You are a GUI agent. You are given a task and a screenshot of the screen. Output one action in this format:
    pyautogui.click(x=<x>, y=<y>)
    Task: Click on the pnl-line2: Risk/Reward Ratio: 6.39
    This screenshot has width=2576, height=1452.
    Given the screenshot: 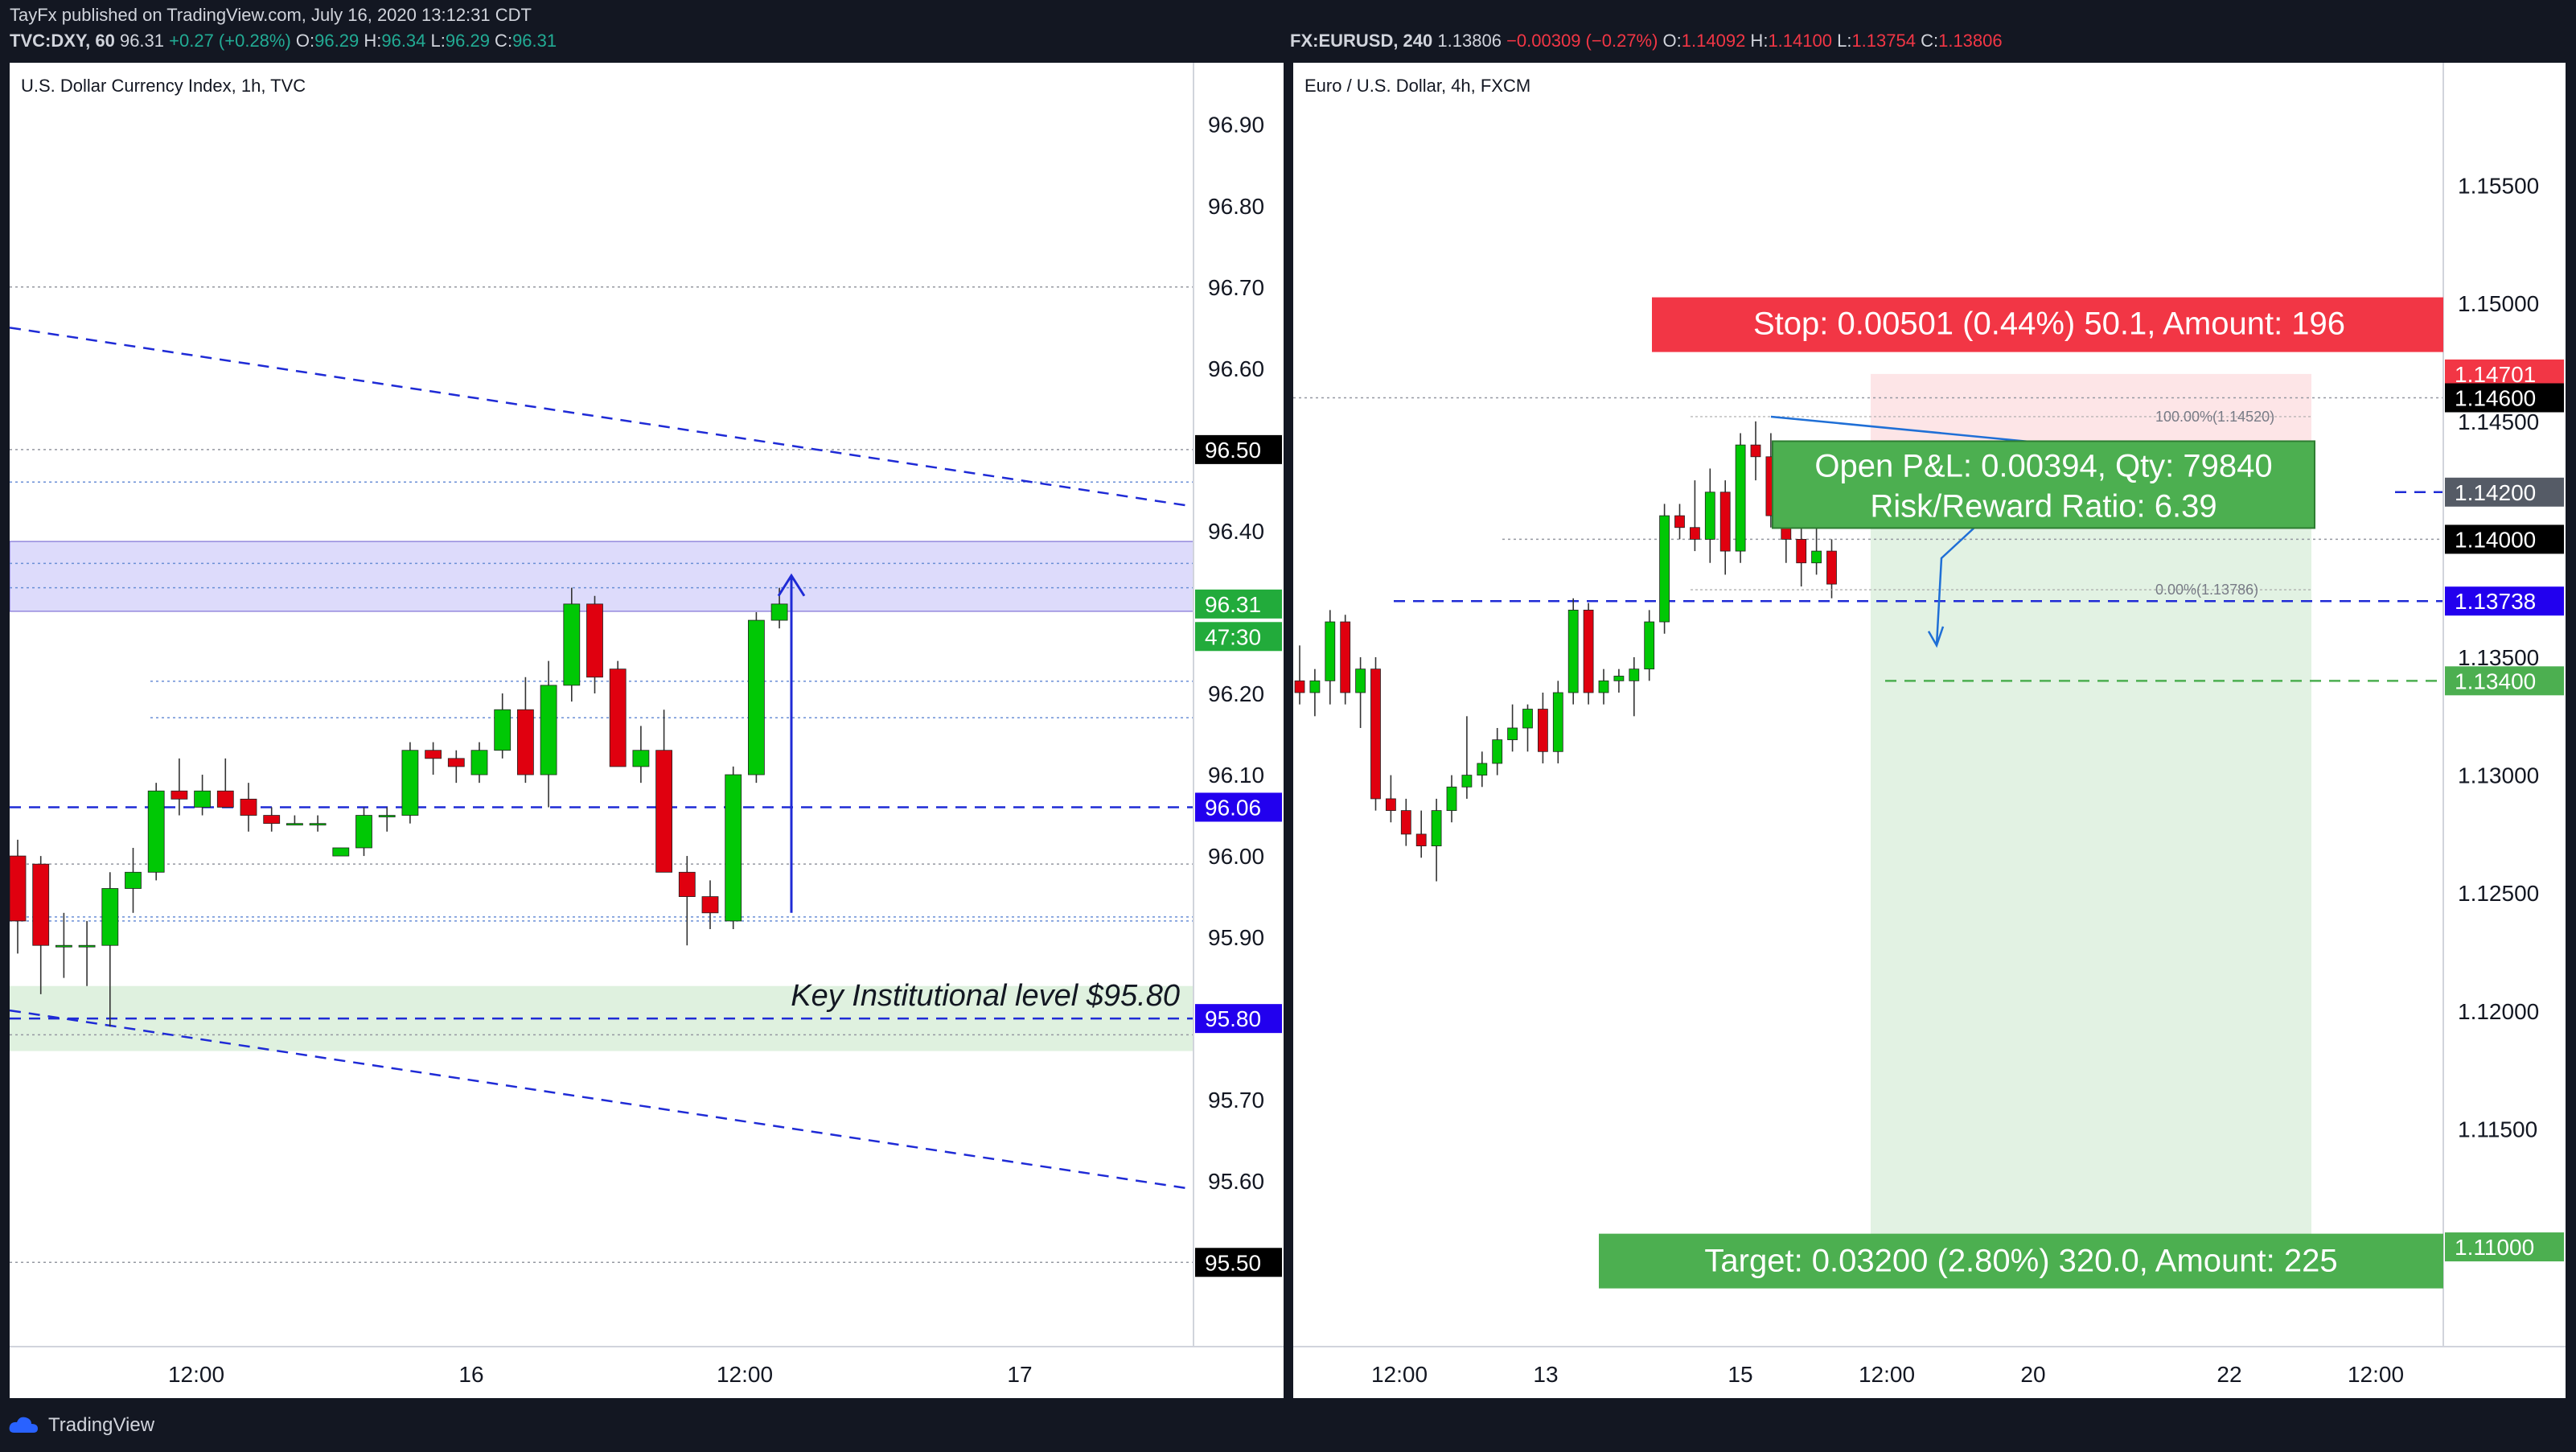 What is the action you would take?
    pyautogui.click(x=2043, y=506)
    